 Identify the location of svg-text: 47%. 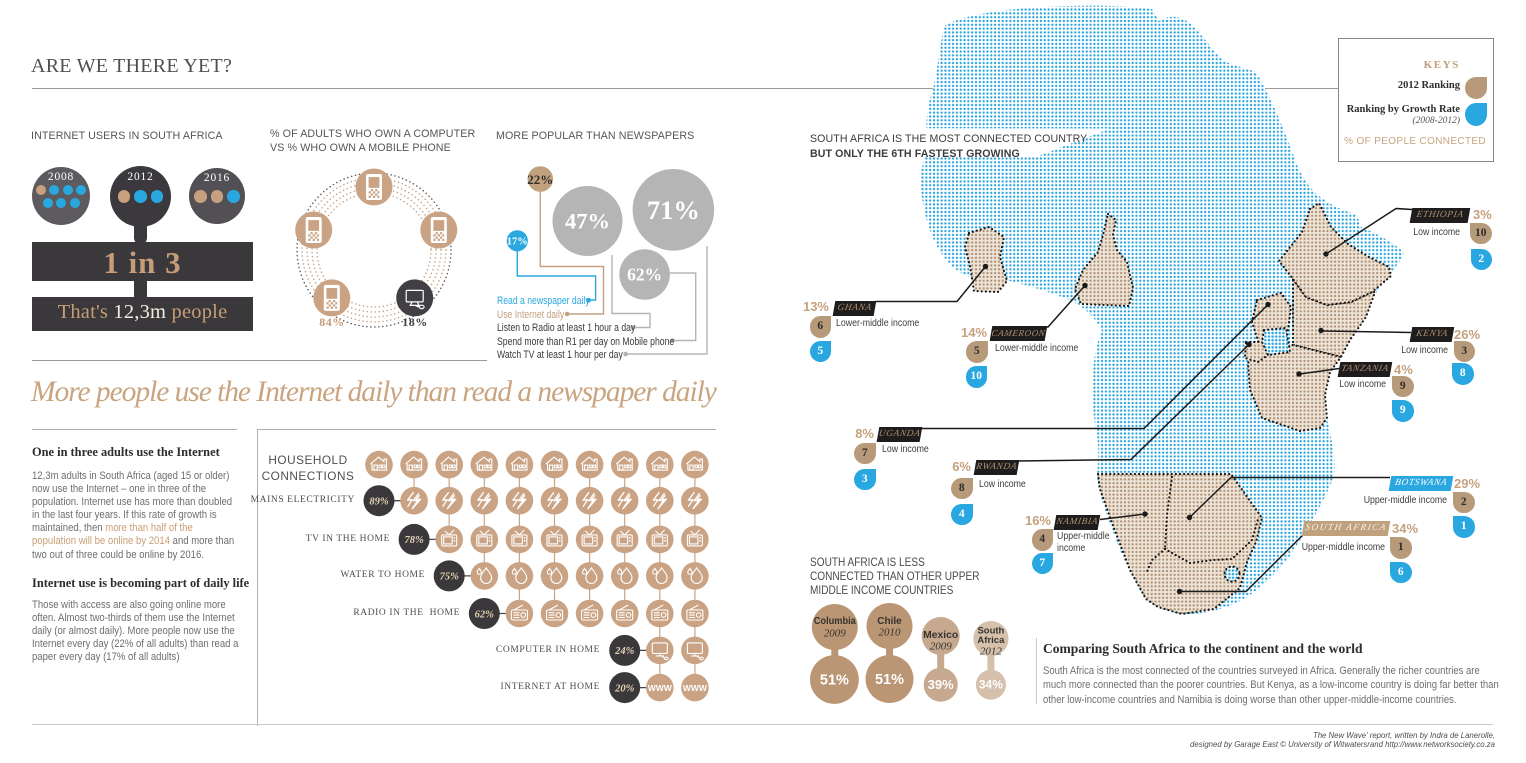
(587, 221).